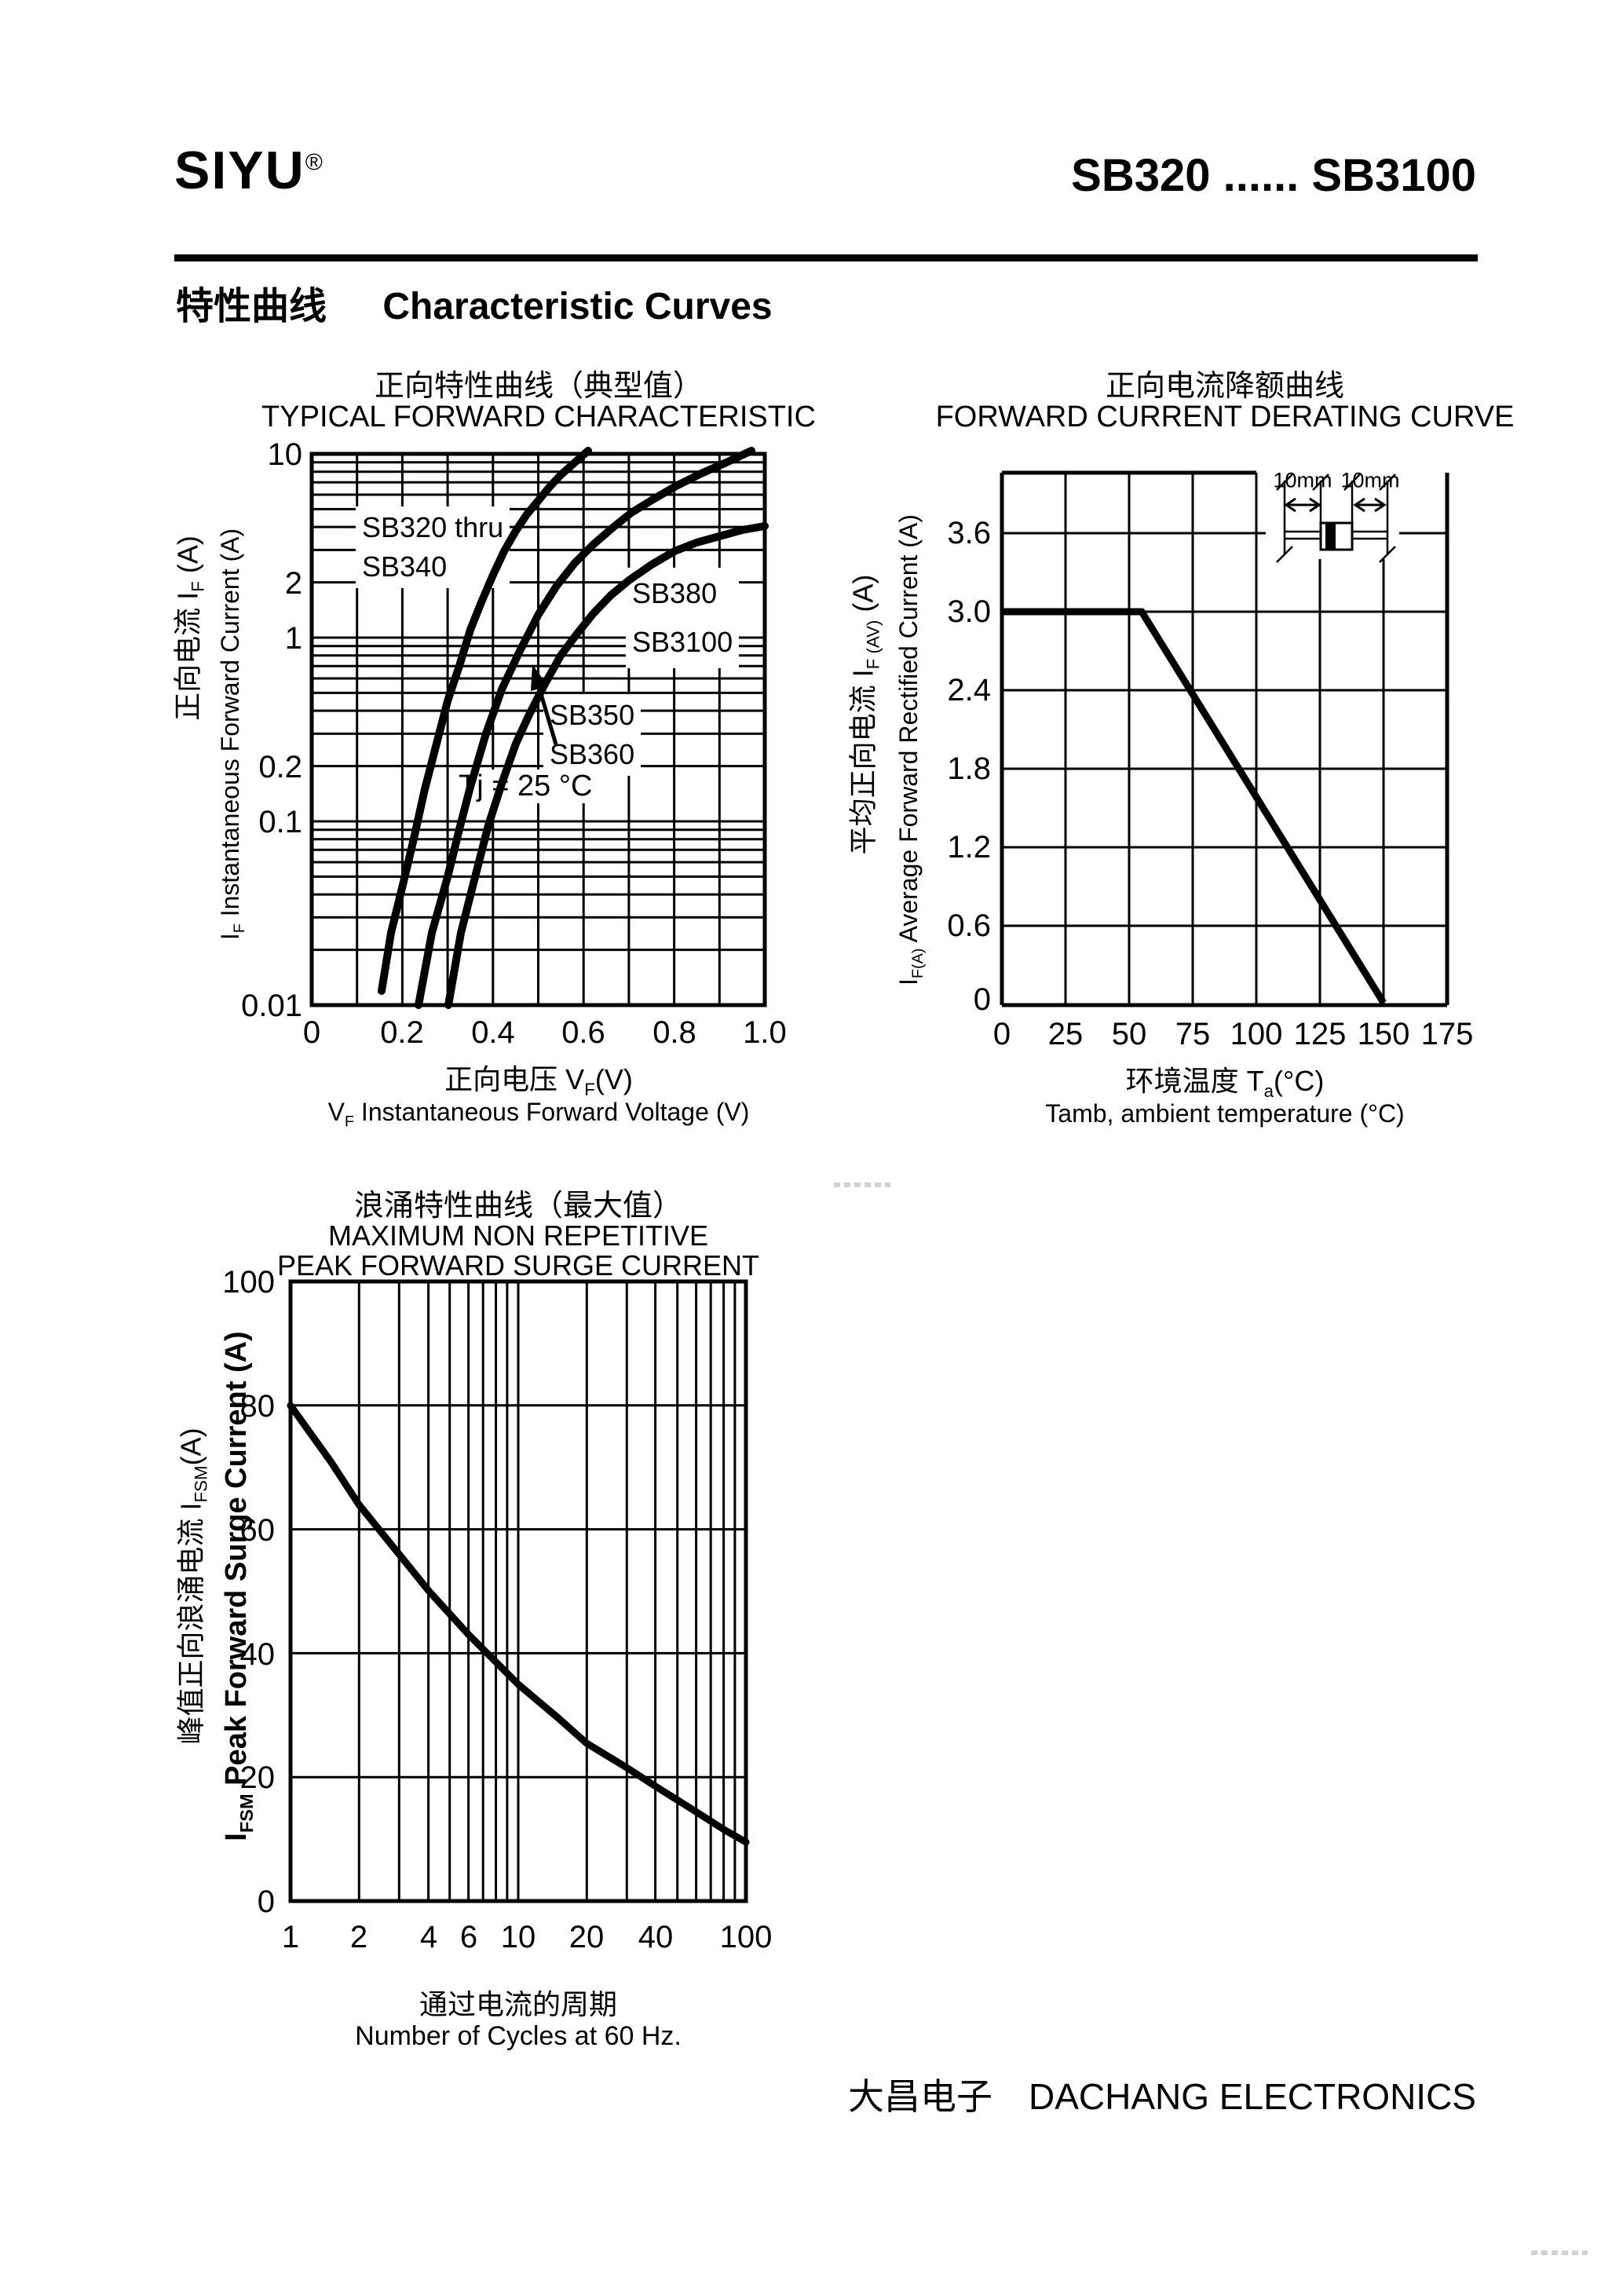 Image resolution: width=1623 pixels, height=2296 pixels. I want to click on surge-curve, so click(518, 1624).